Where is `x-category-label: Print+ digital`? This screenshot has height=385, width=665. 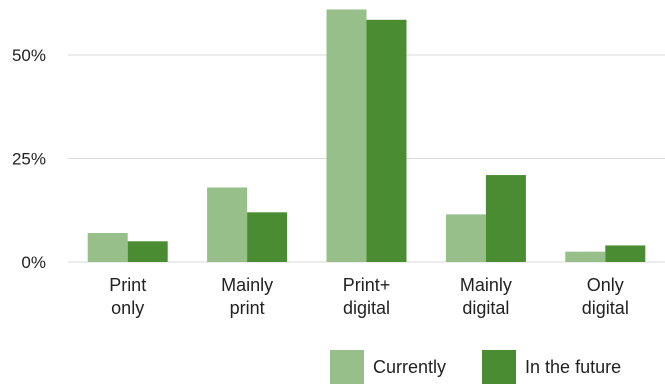 x-category-label: Print+ digital is located at coordinates (367, 296).